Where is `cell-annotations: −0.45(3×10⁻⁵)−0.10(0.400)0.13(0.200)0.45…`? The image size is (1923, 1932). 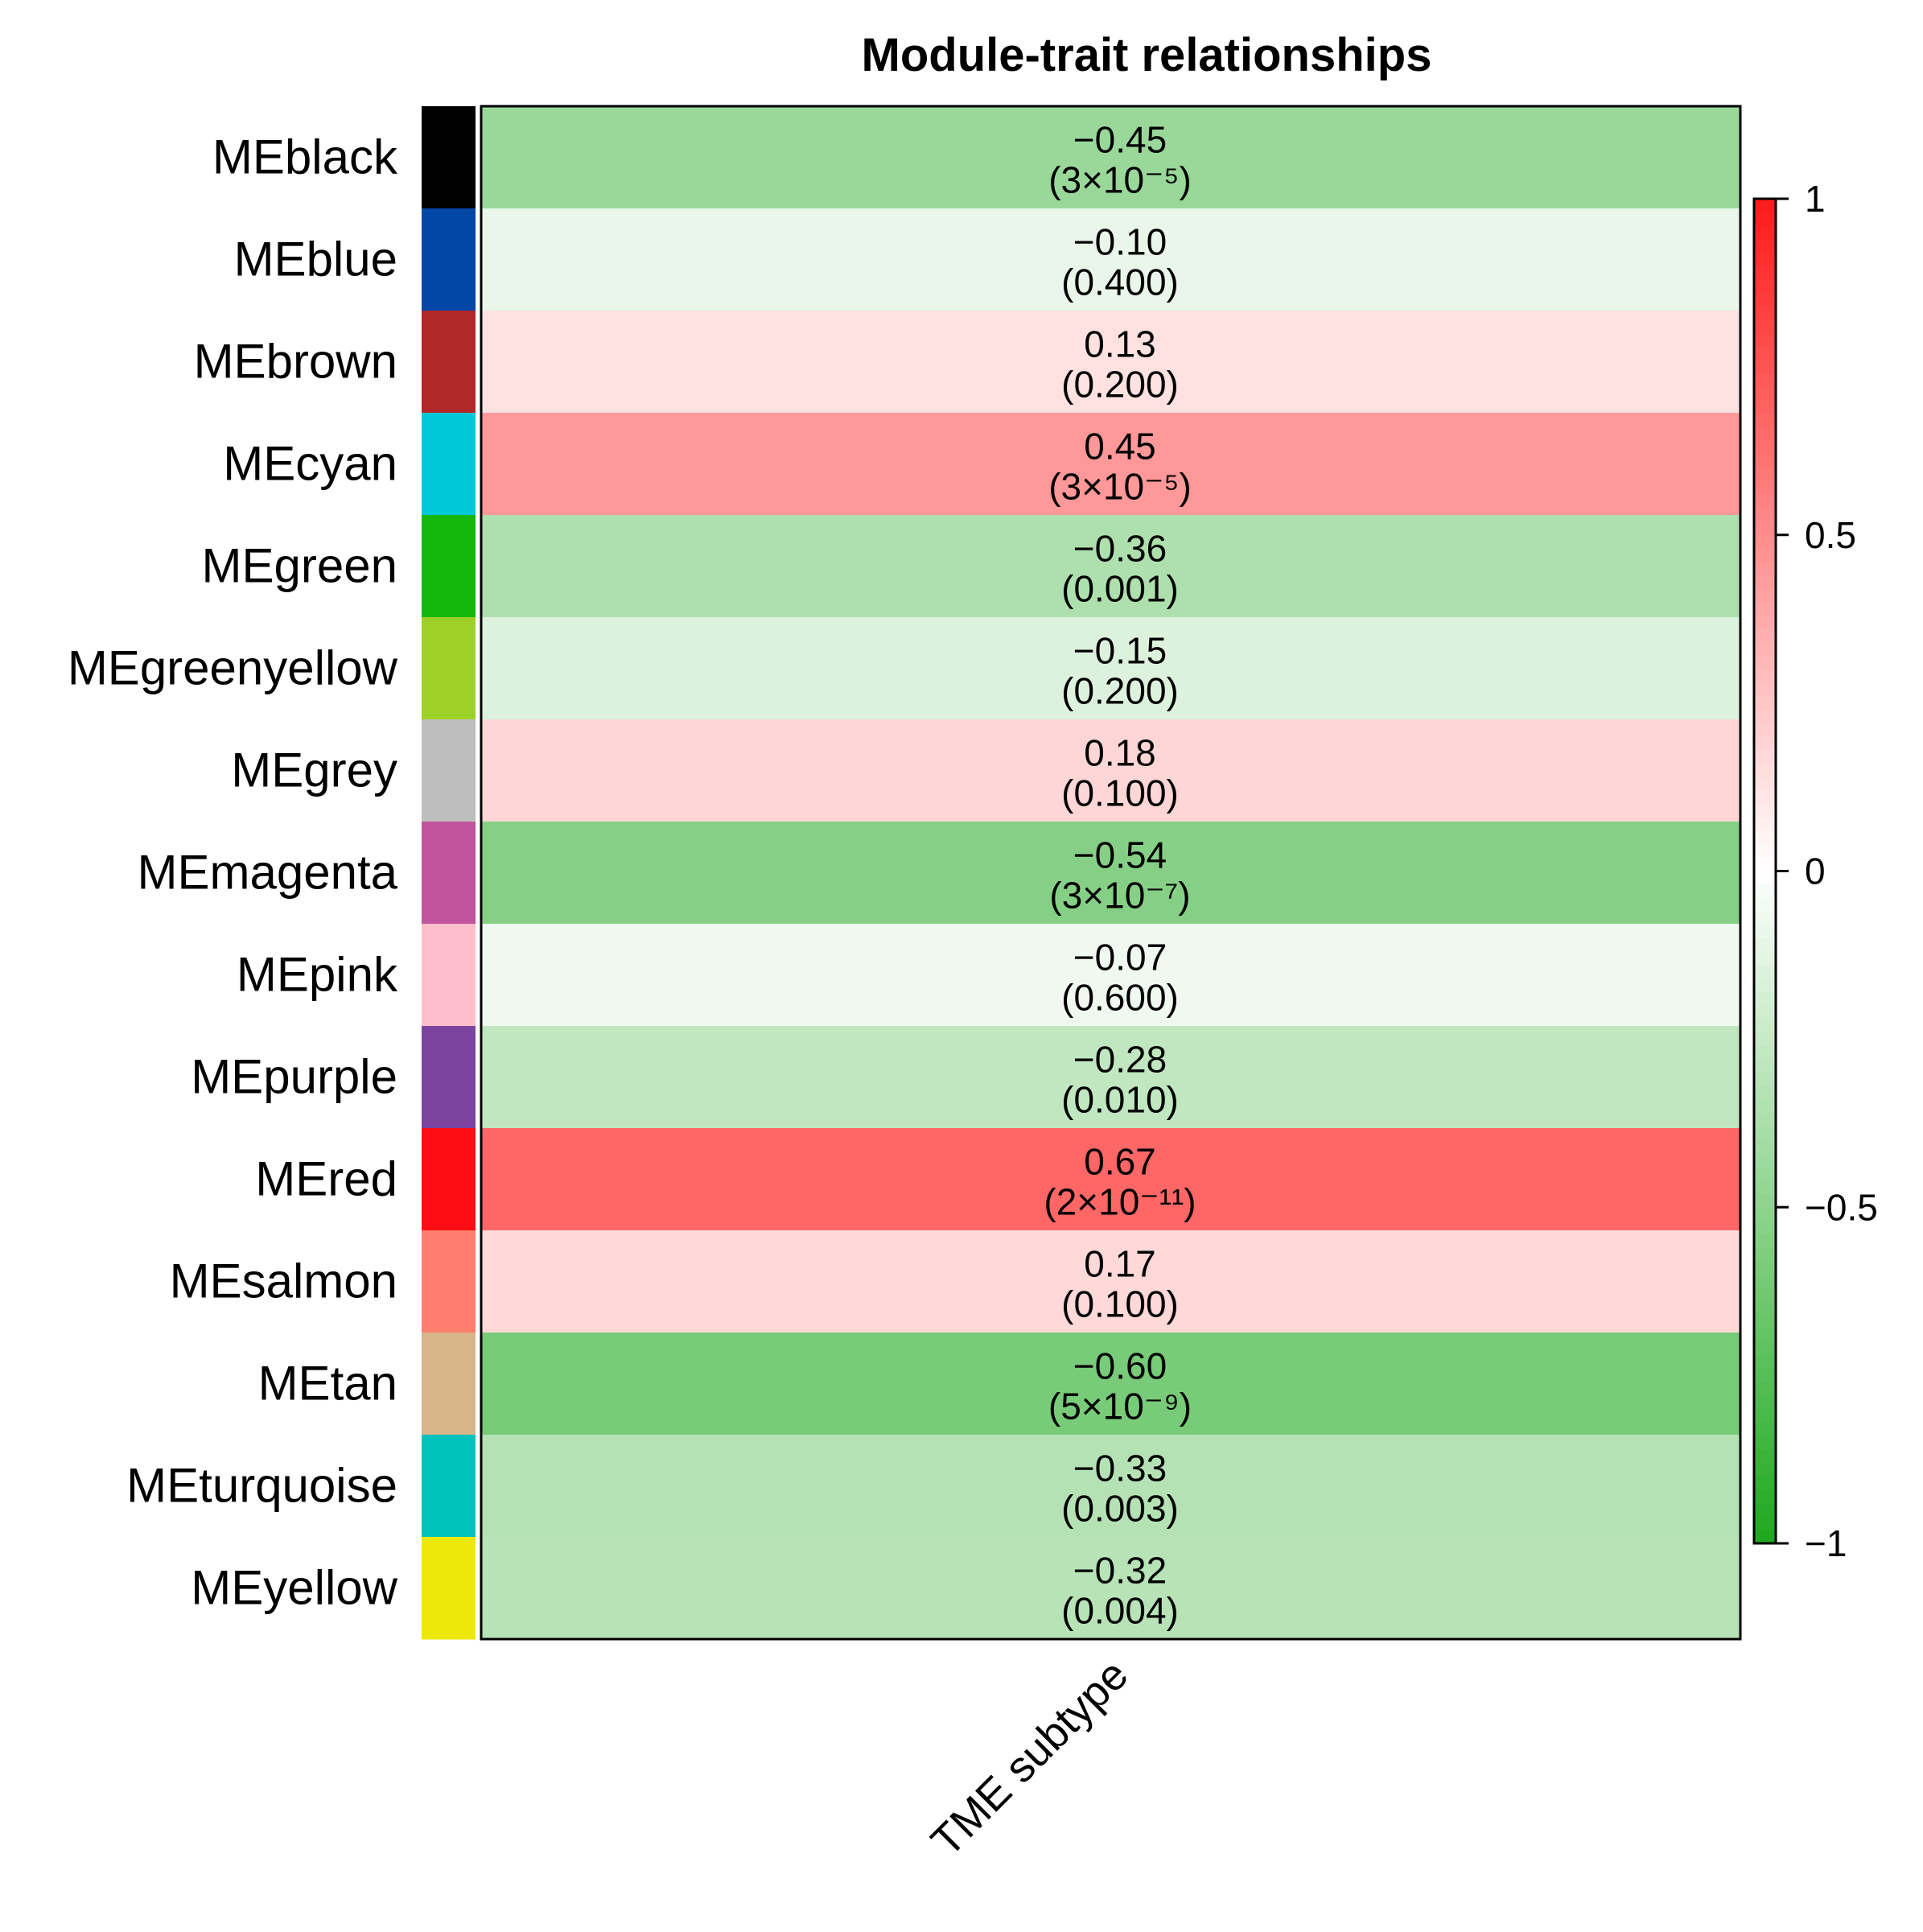 cell-annotations: −0.45(3×10⁻⁵)−0.10(0.400)0.13(0.200)0.45… is located at coordinates (1120, 875).